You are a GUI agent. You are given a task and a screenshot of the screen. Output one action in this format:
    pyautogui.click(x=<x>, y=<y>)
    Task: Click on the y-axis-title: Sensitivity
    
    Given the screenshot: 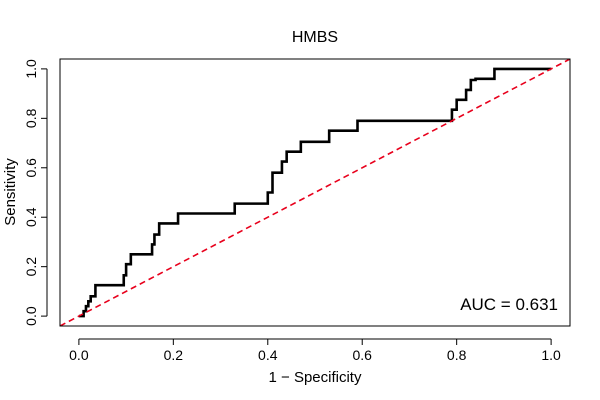 What is the action you would take?
    pyautogui.click(x=10, y=192)
    